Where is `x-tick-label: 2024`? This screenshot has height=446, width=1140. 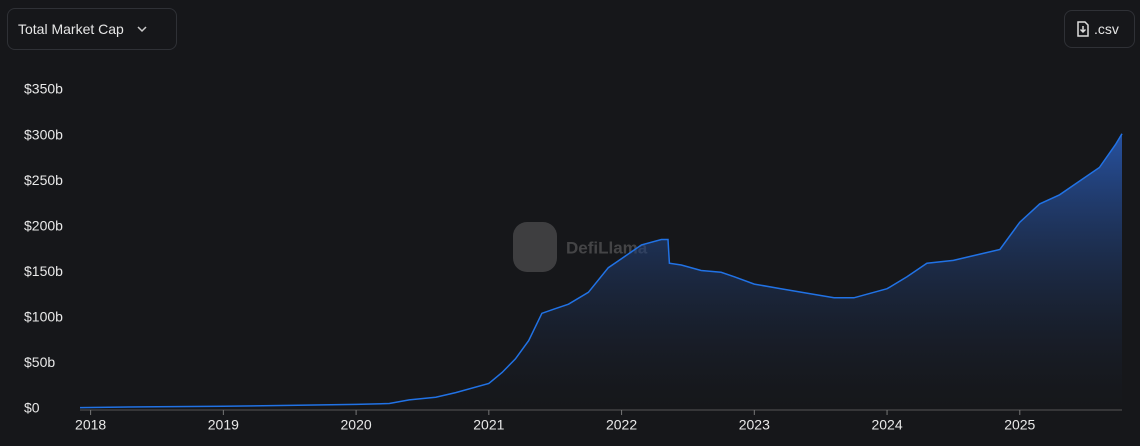 x-tick-label: 2024 is located at coordinates (886, 425).